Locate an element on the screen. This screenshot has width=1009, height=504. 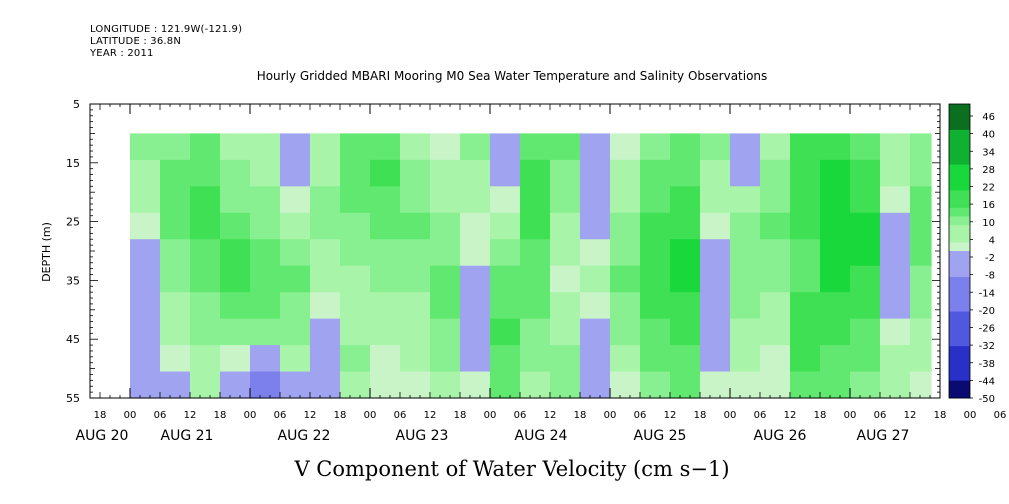
colorbar: 46 40 34 28 22 16 10 4 -2 -8 -14 -20 -26 -32 -38 -44 -50 is located at coordinates (971, 254).